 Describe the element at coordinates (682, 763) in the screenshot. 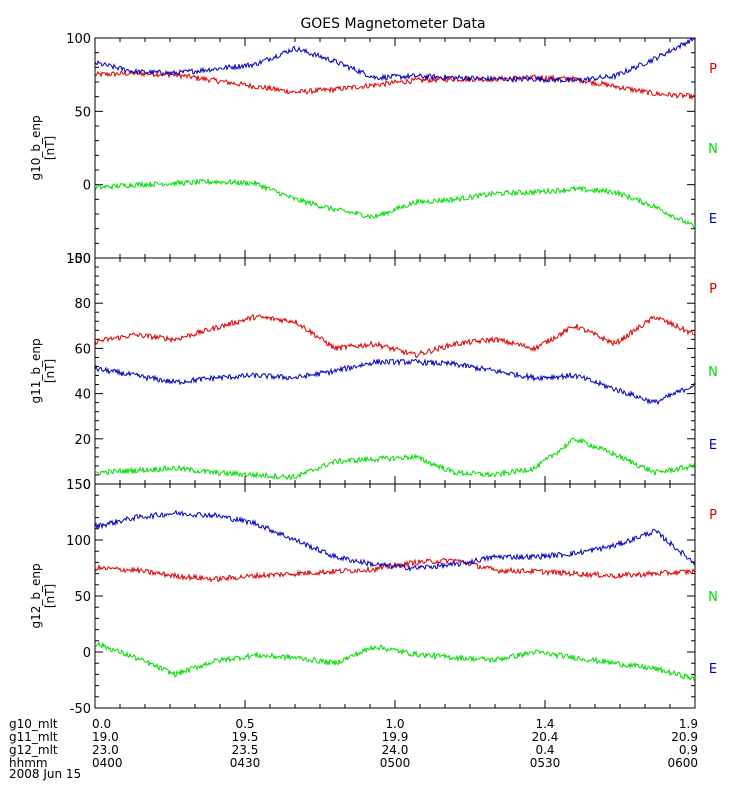

I see `footer-cell: 0600` at that location.